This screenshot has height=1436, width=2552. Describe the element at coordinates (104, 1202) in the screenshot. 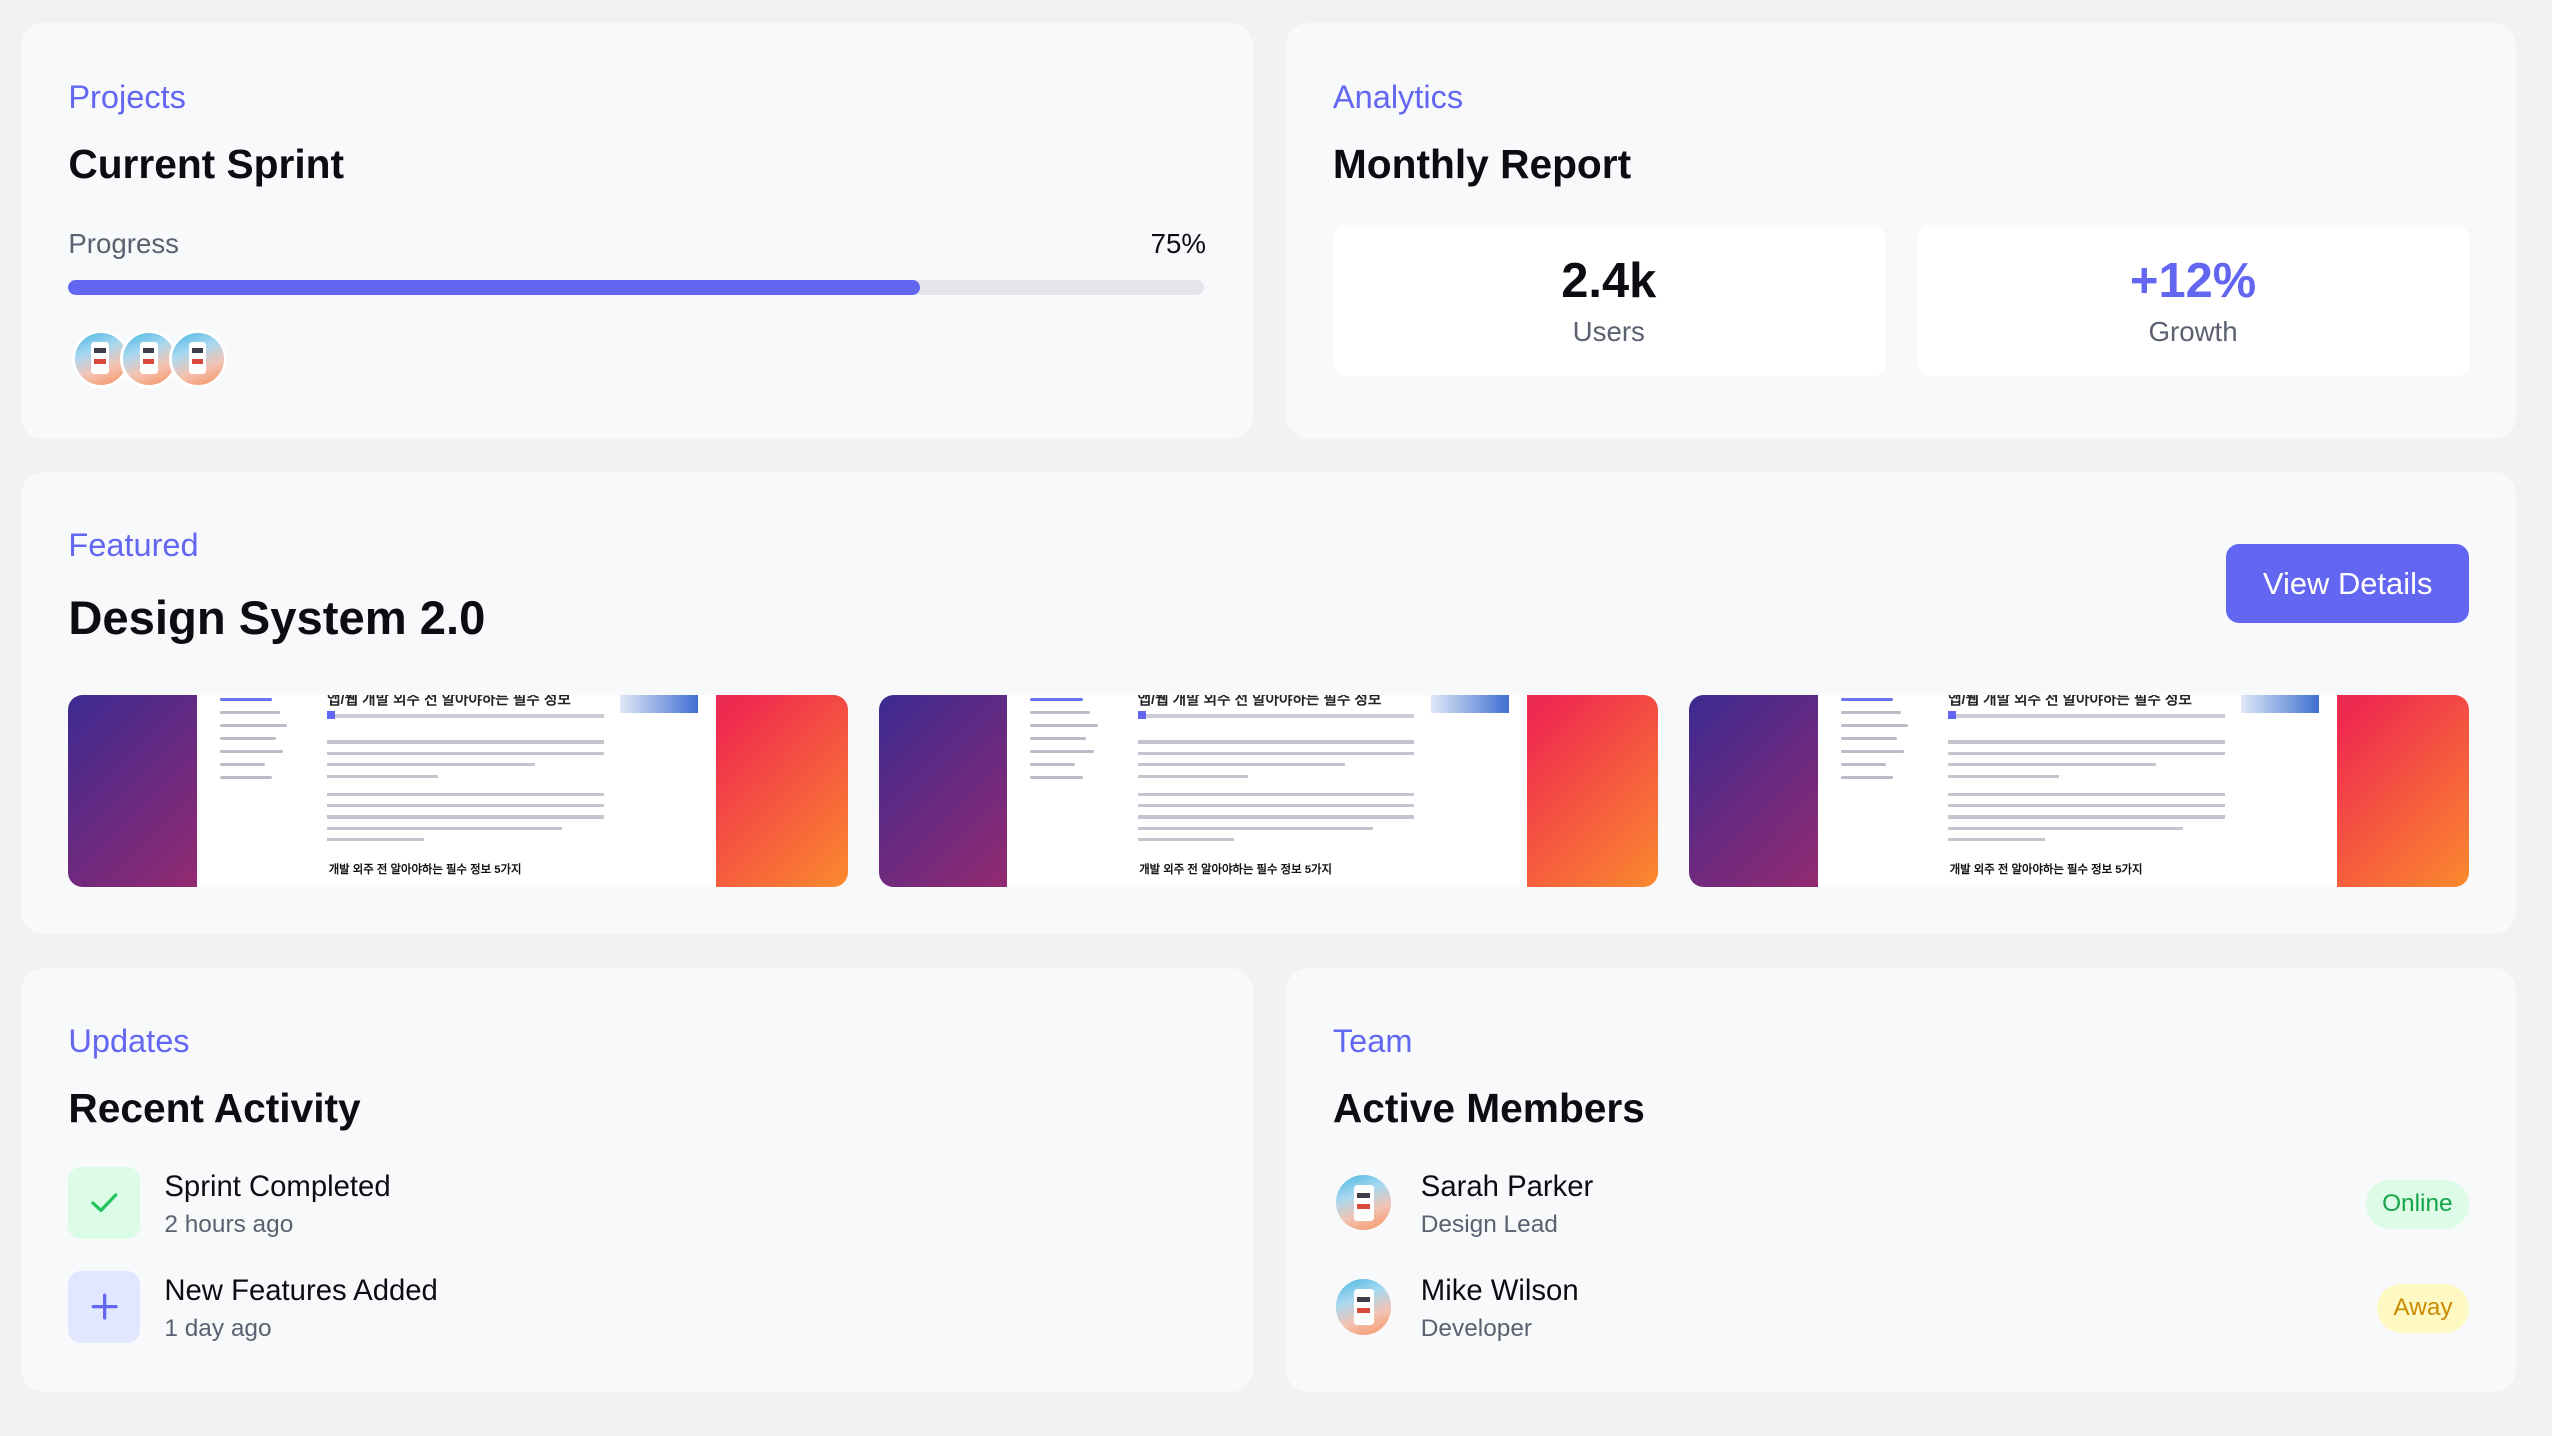

I see `check-icon` at that location.